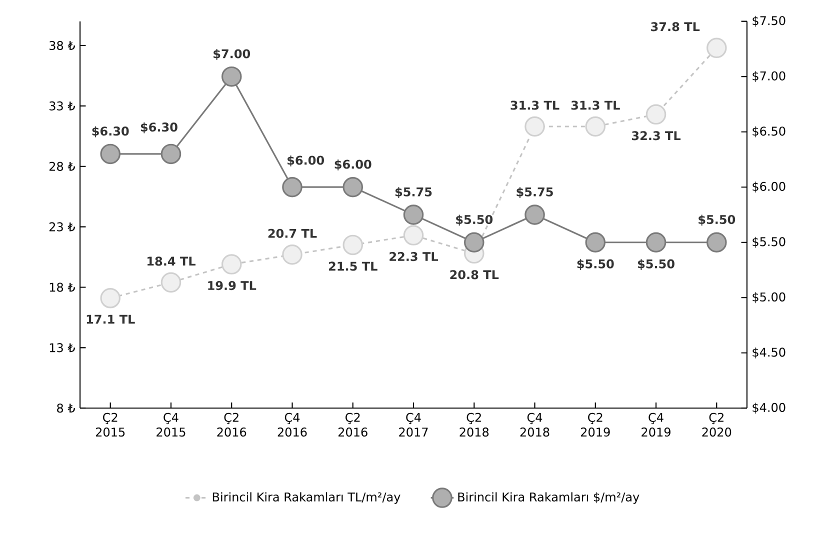 The width and height of the screenshot is (819, 542). What do you see at coordinates (595, 425) in the screenshot?
I see `x-tick-label: Ç2 2019` at bounding box center [595, 425].